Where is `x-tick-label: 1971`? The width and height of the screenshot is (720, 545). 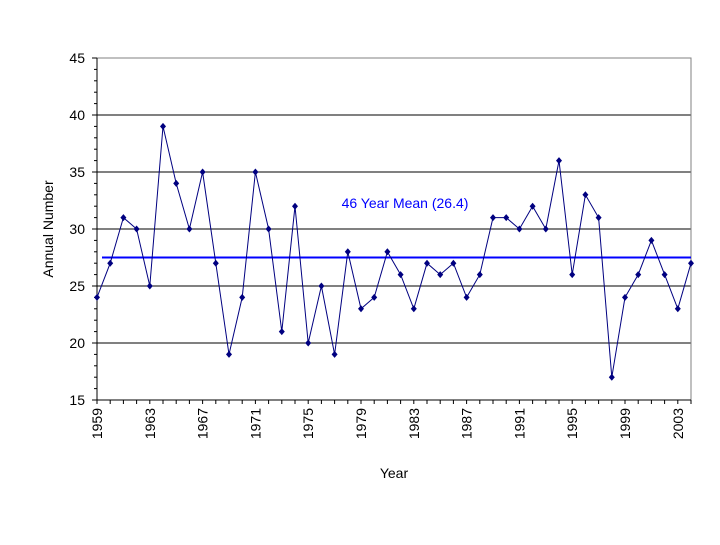
x-tick-label: 1971 is located at coordinates (255, 423).